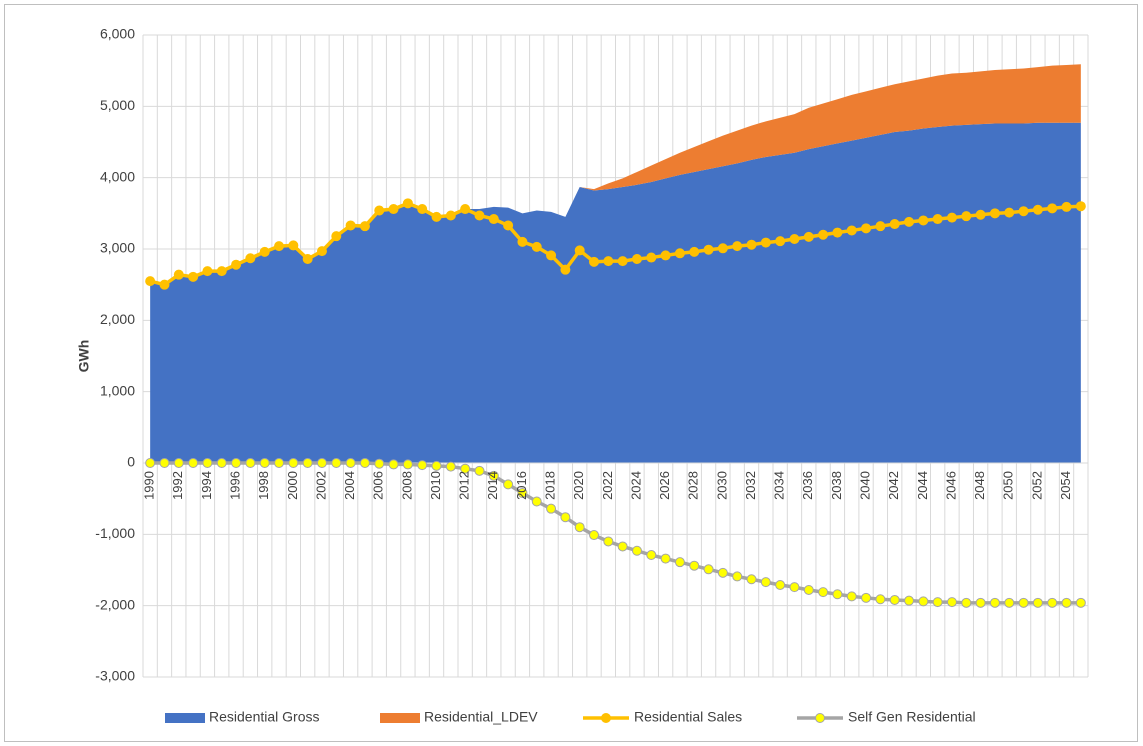  What do you see at coordinates (115, 533) in the screenshot?
I see `y-tick-label: -1,000` at bounding box center [115, 533].